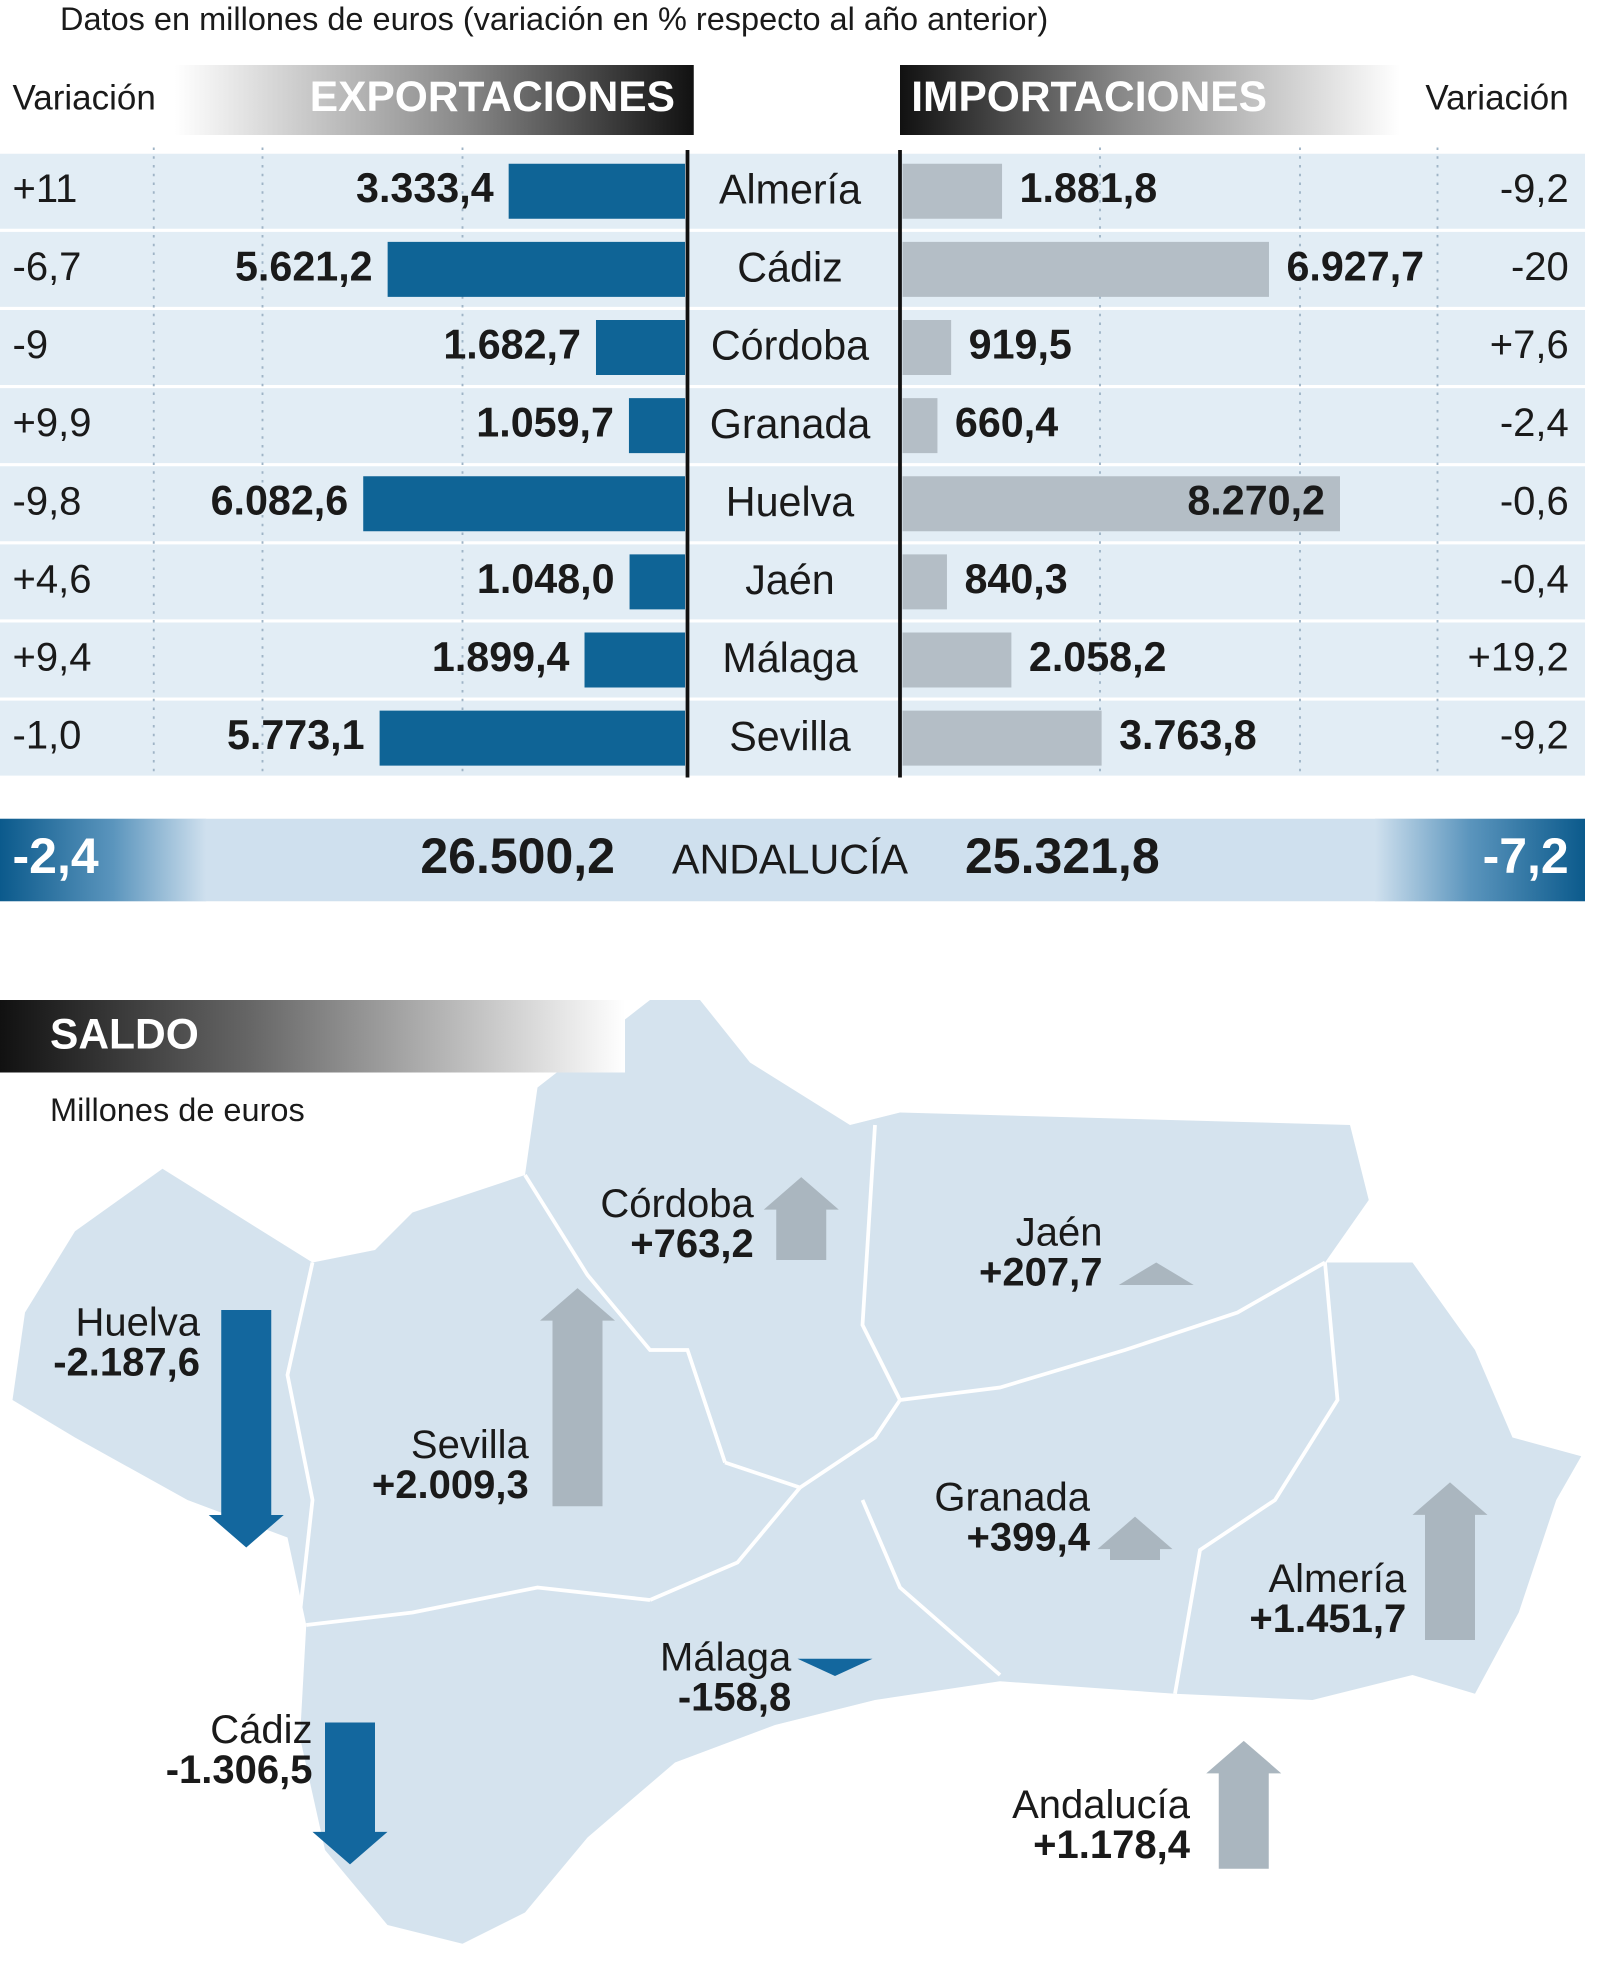 The image size is (1600, 1967). What do you see at coordinates (1540, 267) in the screenshot?
I see `variation-label: -20` at bounding box center [1540, 267].